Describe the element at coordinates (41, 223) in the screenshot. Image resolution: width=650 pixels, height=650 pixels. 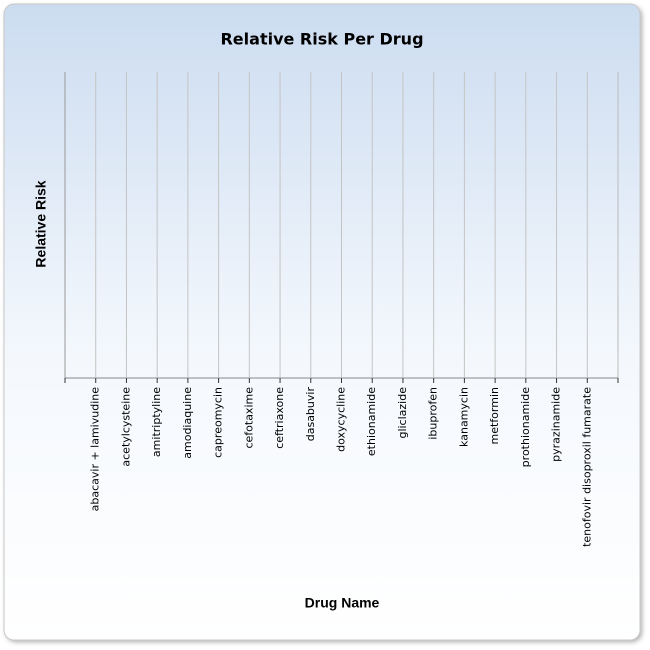
I see `y-axis-title: Relative Risk` at that location.